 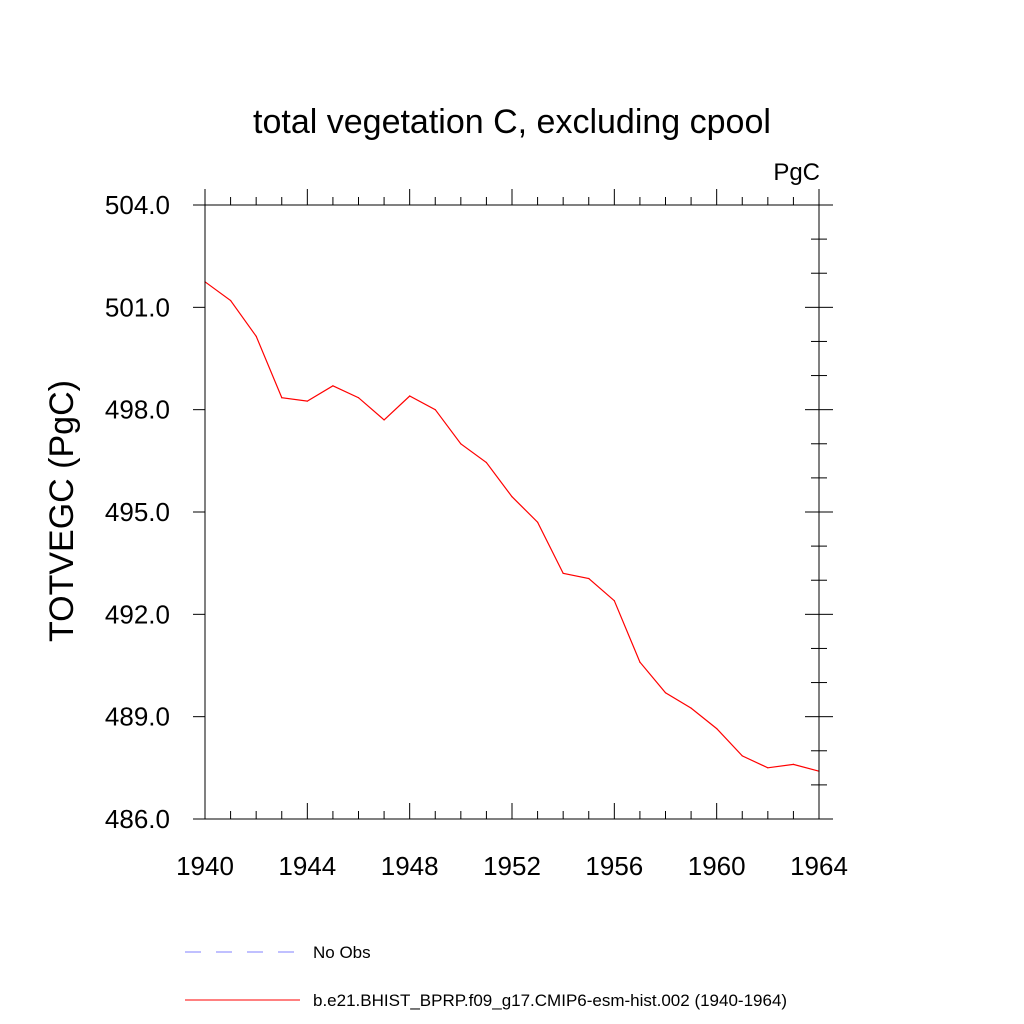 What do you see at coordinates (137, 512) in the screenshot?
I see `y-tick-label: 495.0` at bounding box center [137, 512].